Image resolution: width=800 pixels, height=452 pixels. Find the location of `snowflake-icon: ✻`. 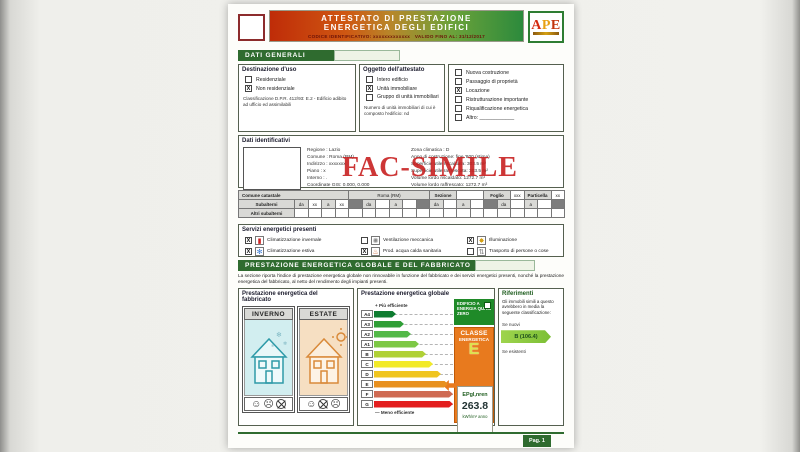

snowflake-icon: ✻ is located at coordinates (259, 251).